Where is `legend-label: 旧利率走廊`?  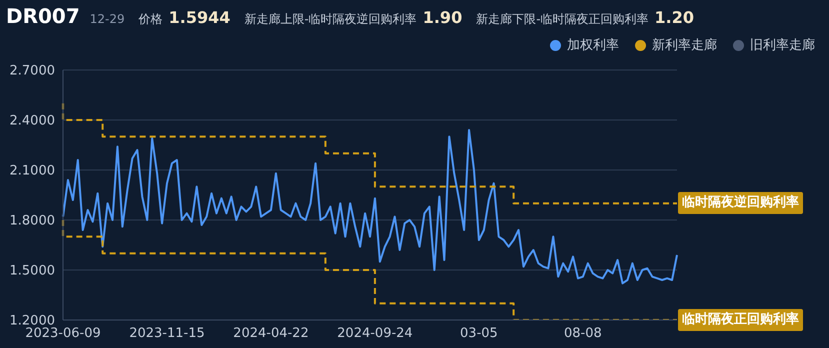 legend-label: 旧利率走廊 is located at coordinates (782, 45).